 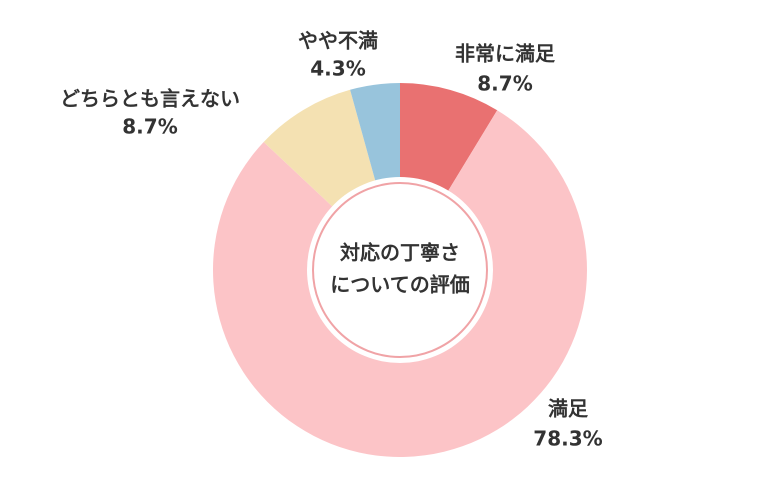 What do you see at coordinates (150, 99) in the screenshot?
I see `category-label: どちらとも言えない` at bounding box center [150, 99].